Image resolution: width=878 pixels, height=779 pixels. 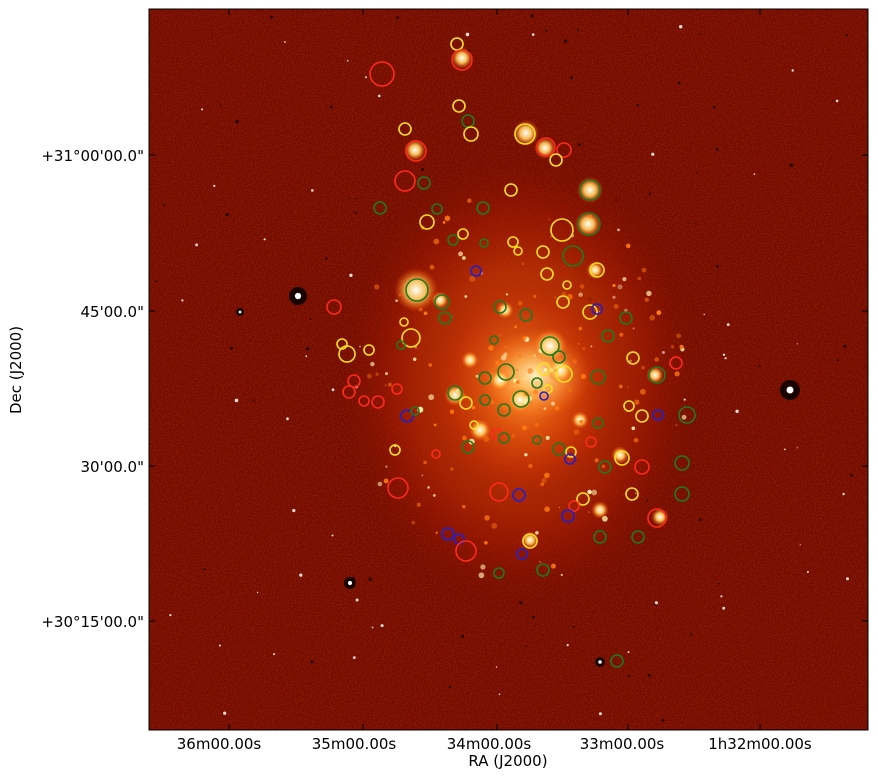 What do you see at coordinates (219, 744) in the screenshot?
I see `x-tick-label: 36m00.00s` at bounding box center [219, 744].